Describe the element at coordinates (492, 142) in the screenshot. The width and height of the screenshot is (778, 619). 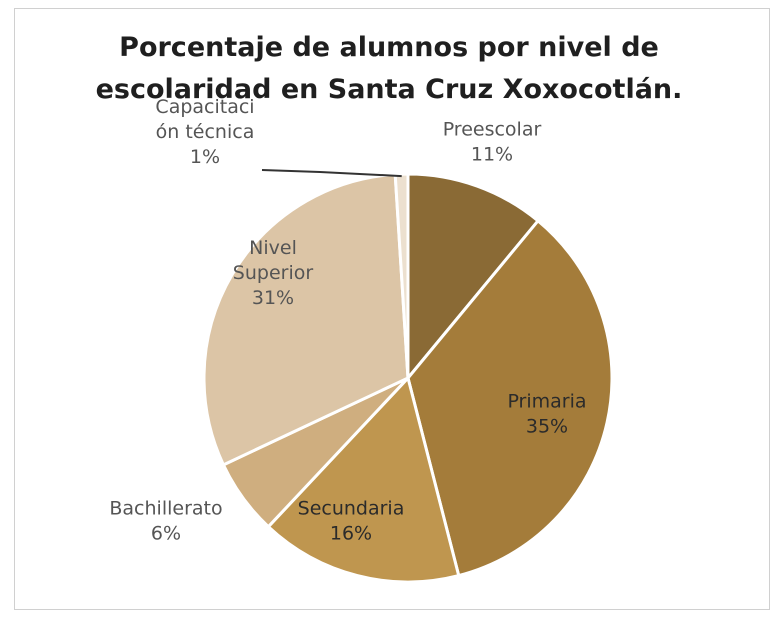
I see `slice-label-preescolar: Preescolar 11%` at that location.